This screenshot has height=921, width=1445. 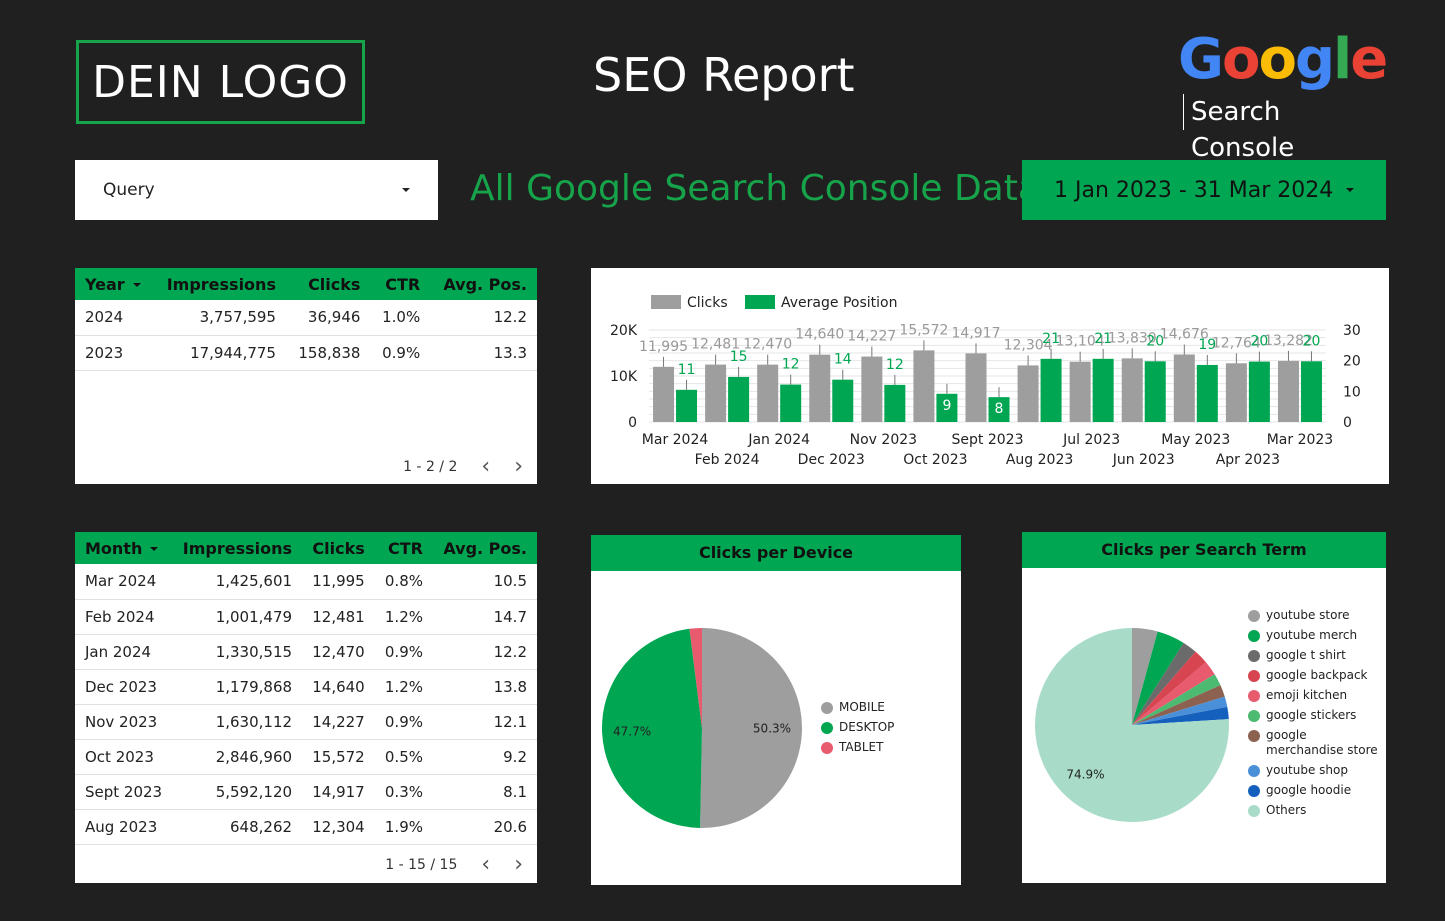 What do you see at coordinates (338, 582) in the screenshot?
I see `table-cell: 11,995` at bounding box center [338, 582].